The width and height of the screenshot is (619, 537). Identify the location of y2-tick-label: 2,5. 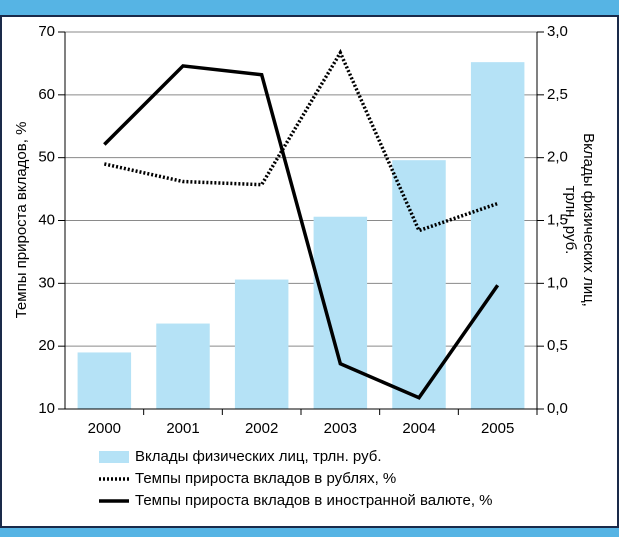
(557, 94).